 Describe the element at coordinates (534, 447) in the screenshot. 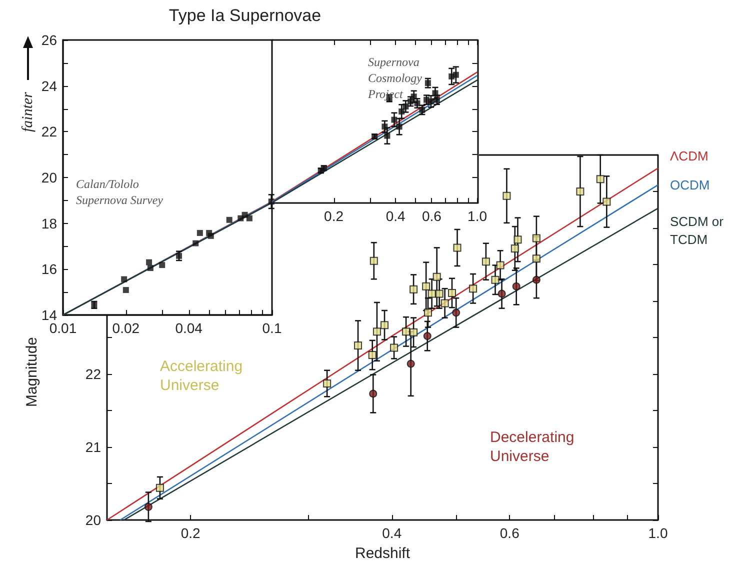

I see `annotation: Decelerating Universe` at that location.